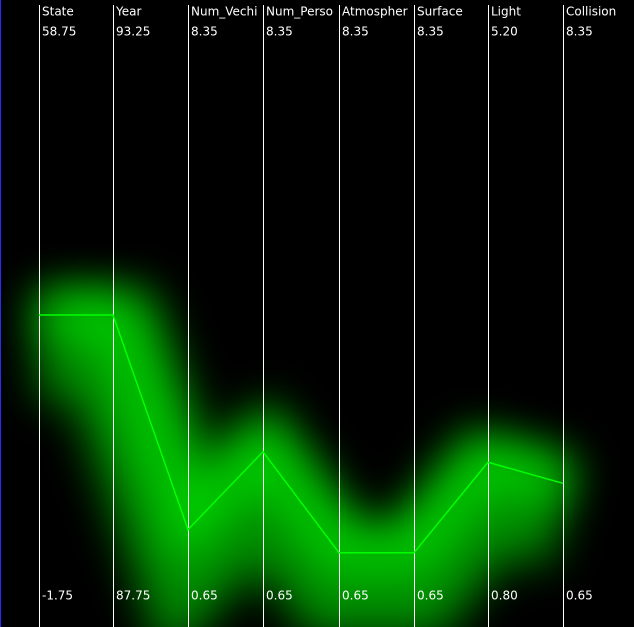  Describe the element at coordinates (128, 12) in the screenshot. I see `axis-title: Year` at that location.